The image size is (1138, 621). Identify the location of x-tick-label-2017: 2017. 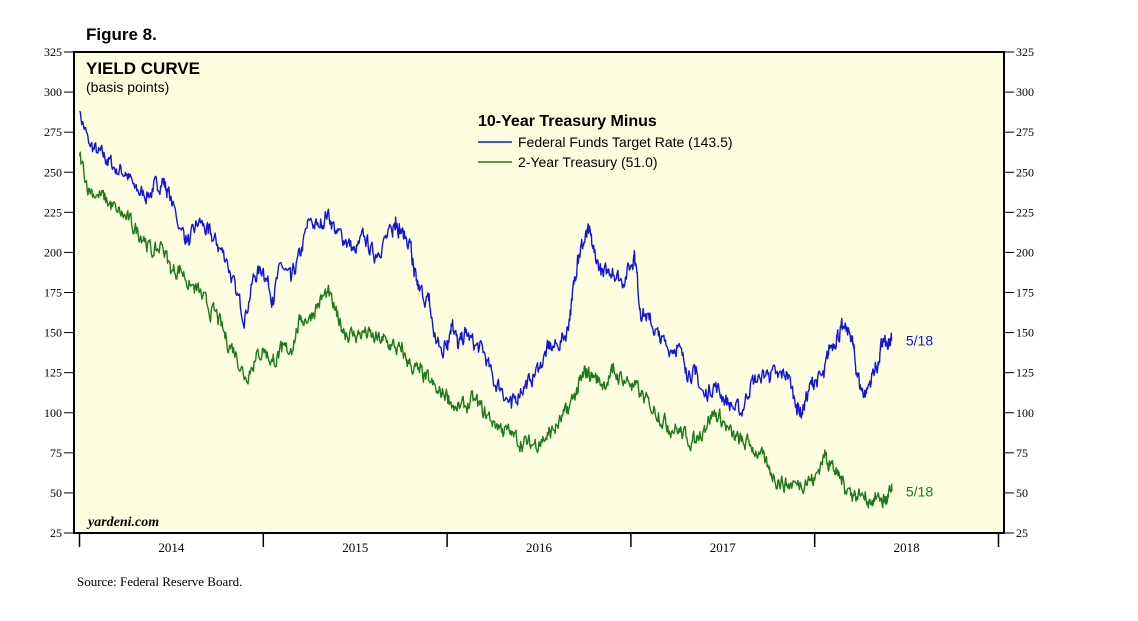
(723, 547).